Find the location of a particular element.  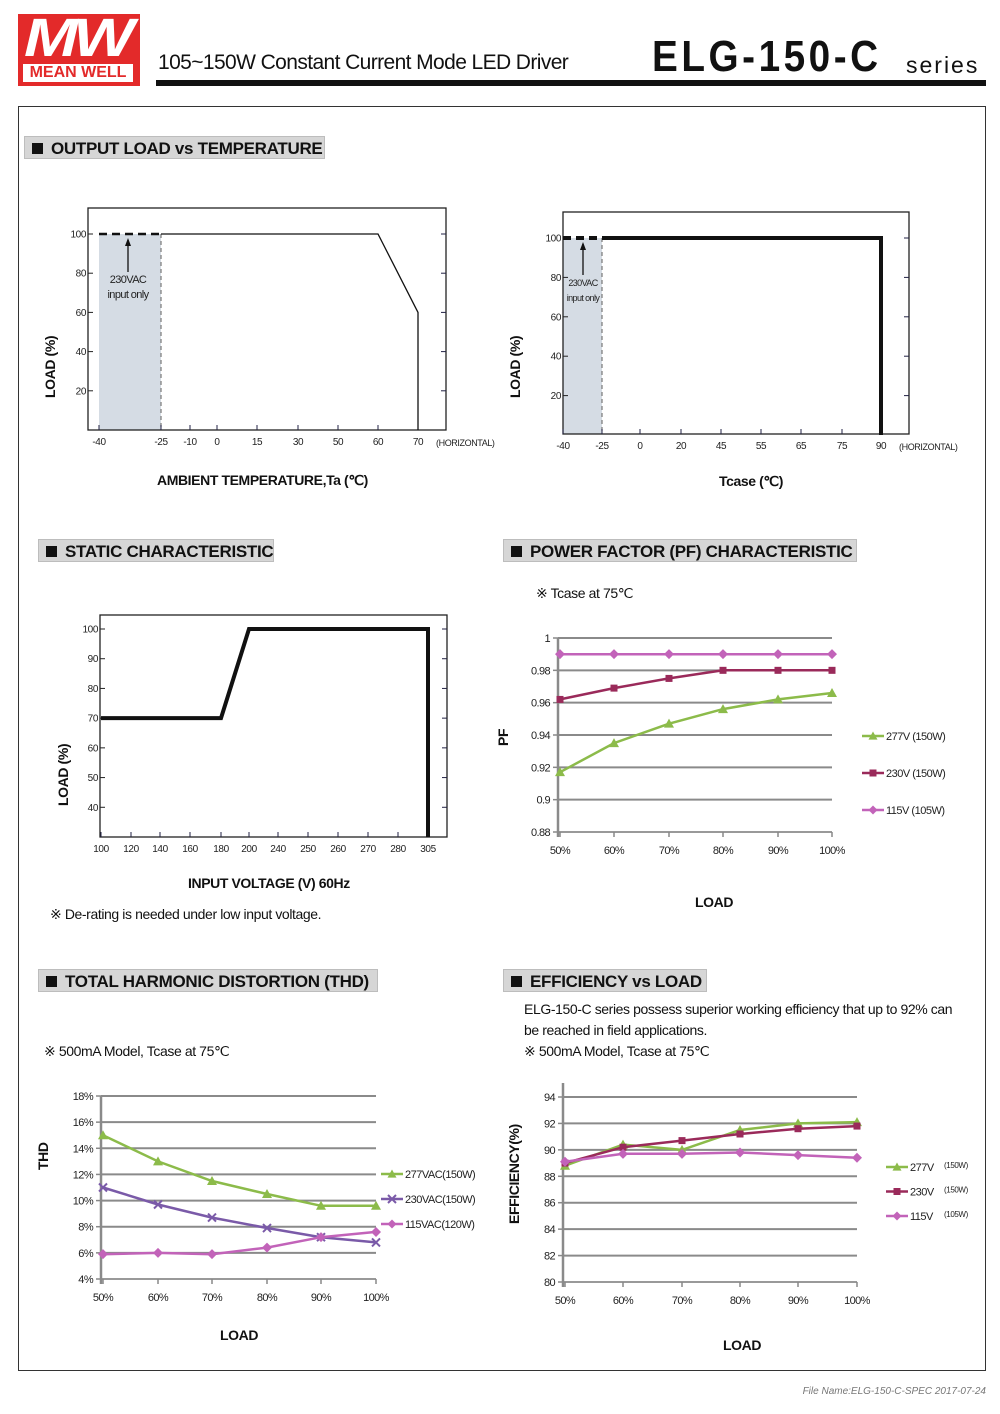

mean-well-logo: MW MEAN WELL is located at coordinates (79, 50).